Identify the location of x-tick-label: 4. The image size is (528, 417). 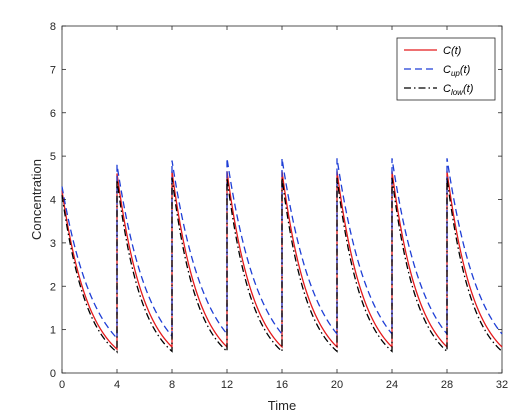
(117, 385).